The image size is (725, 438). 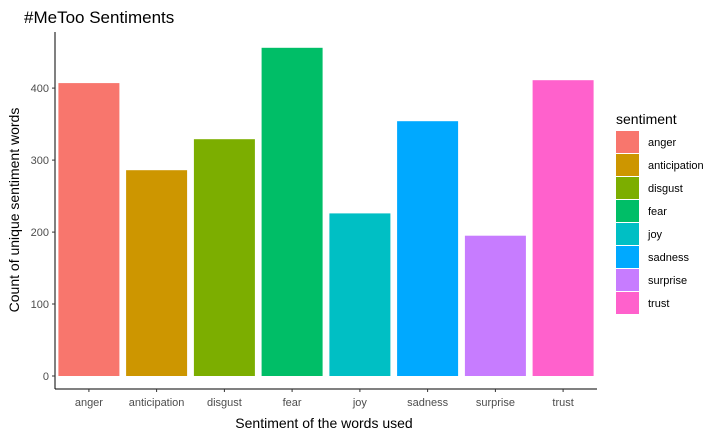 I want to click on x-tick-label-disgust: disgust, so click(x=224, y=403).